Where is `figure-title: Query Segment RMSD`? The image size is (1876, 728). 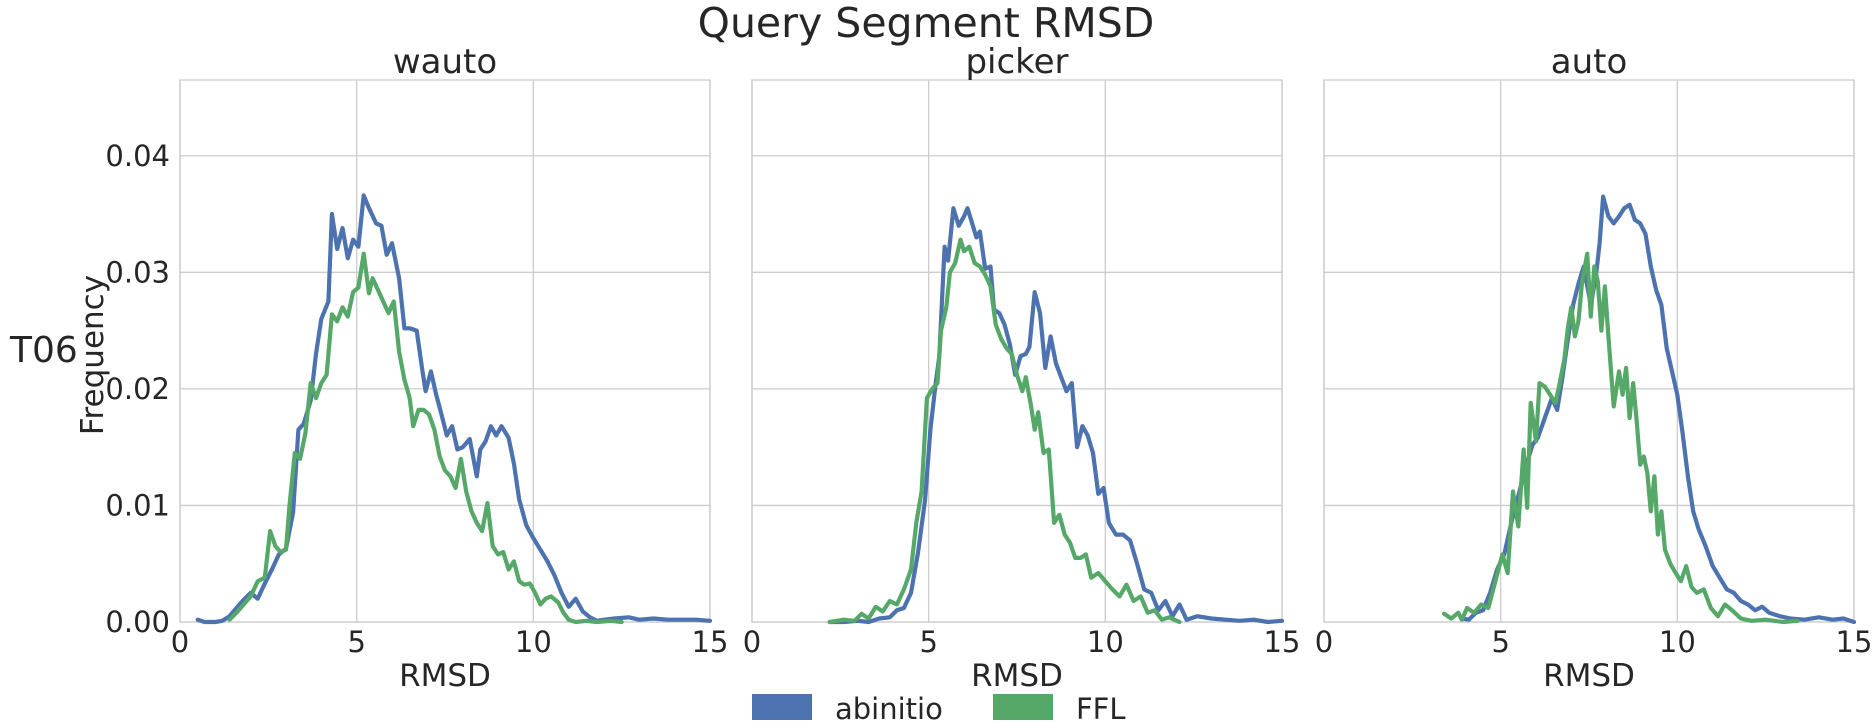
figure-title: Query Segment RMSD is located at coordinates (926, 23).